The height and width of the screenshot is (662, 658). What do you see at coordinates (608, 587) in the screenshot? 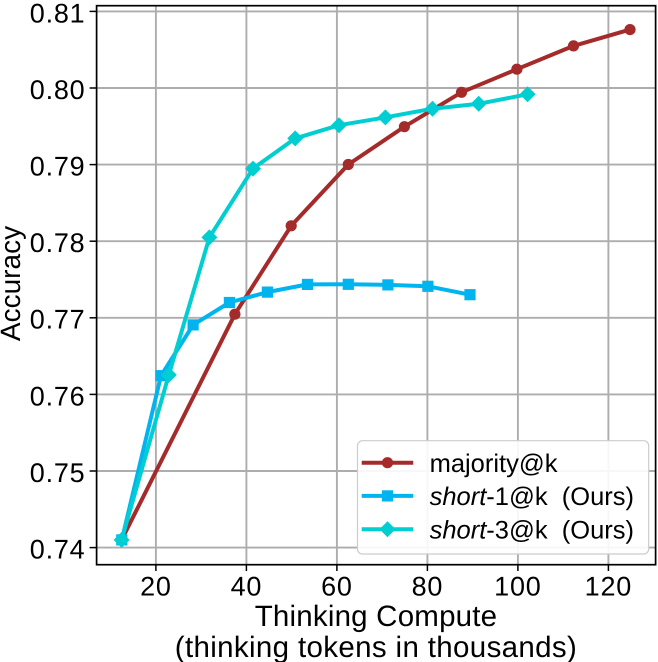
I see `svg-text: 120` at bounding box center [608, 587].